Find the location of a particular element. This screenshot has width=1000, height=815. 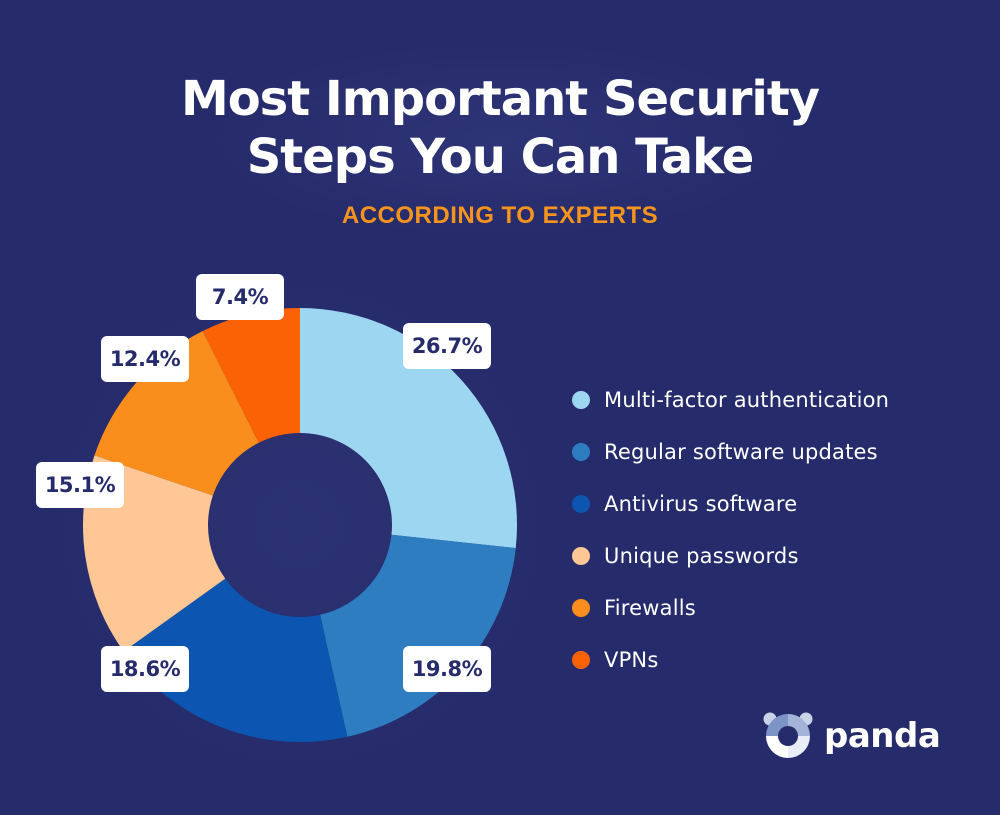

panda-logo: panda is located at coordinates (851, 736).